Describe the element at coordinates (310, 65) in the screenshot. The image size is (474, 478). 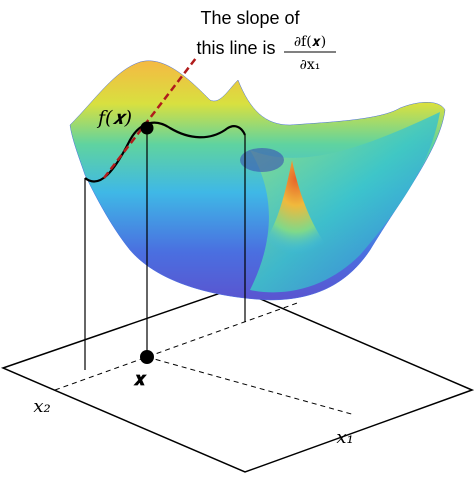
I see `fraction-denominator: ∂x₁` at that location.